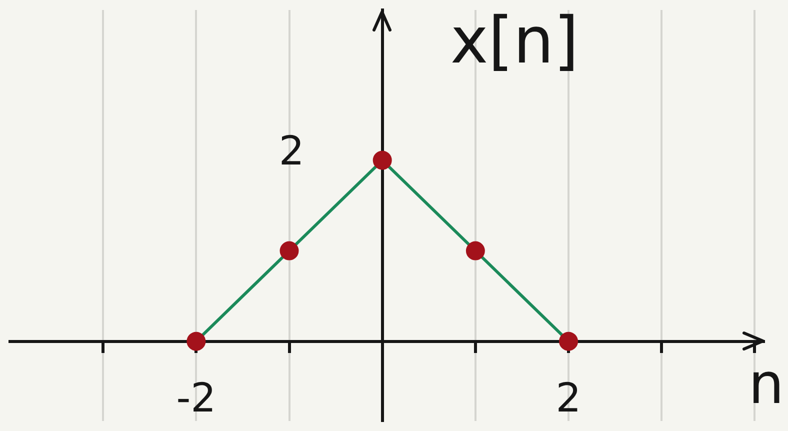 The image size is (788, 431). Describe the element at coordinates (291, 151) in the screenshot. I see `annotation: 2` at that location.